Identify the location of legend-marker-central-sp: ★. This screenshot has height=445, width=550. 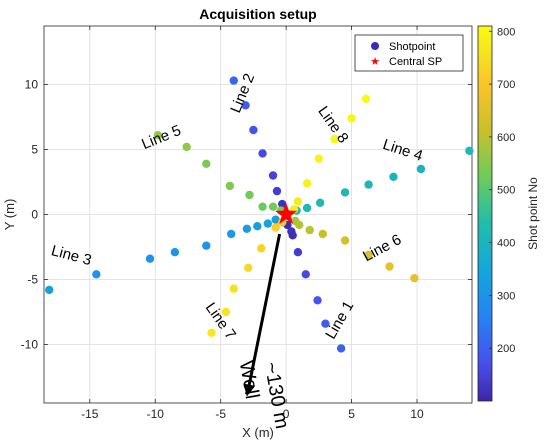
(375, 62).